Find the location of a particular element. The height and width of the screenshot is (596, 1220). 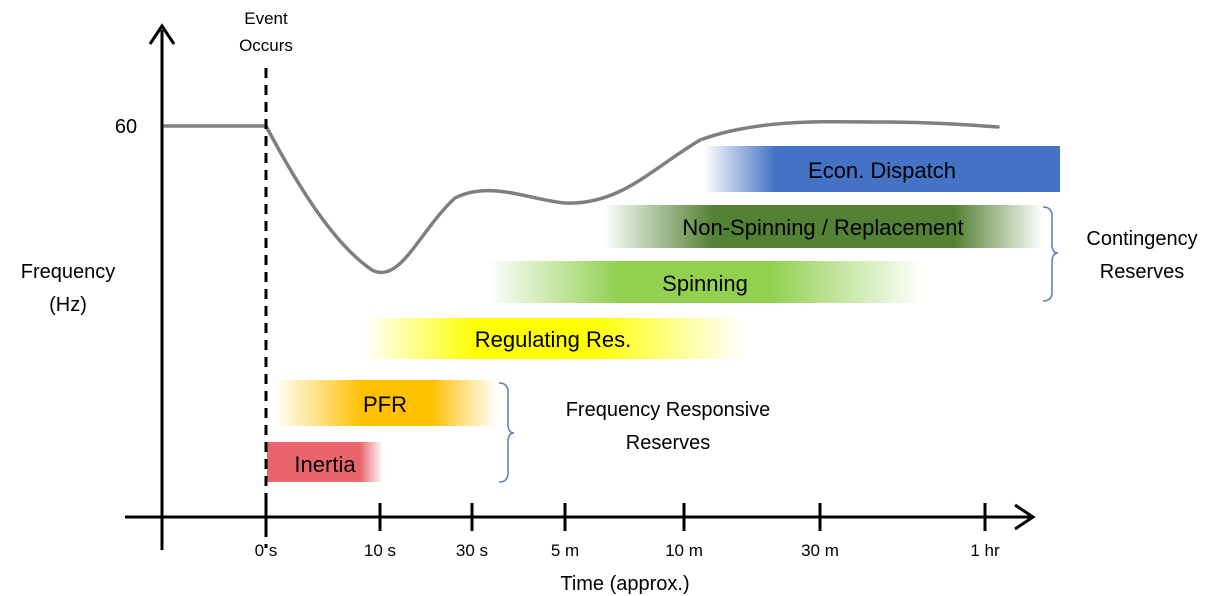

x-tick-label-30m: 30 m is located at coordinates (820, 550).